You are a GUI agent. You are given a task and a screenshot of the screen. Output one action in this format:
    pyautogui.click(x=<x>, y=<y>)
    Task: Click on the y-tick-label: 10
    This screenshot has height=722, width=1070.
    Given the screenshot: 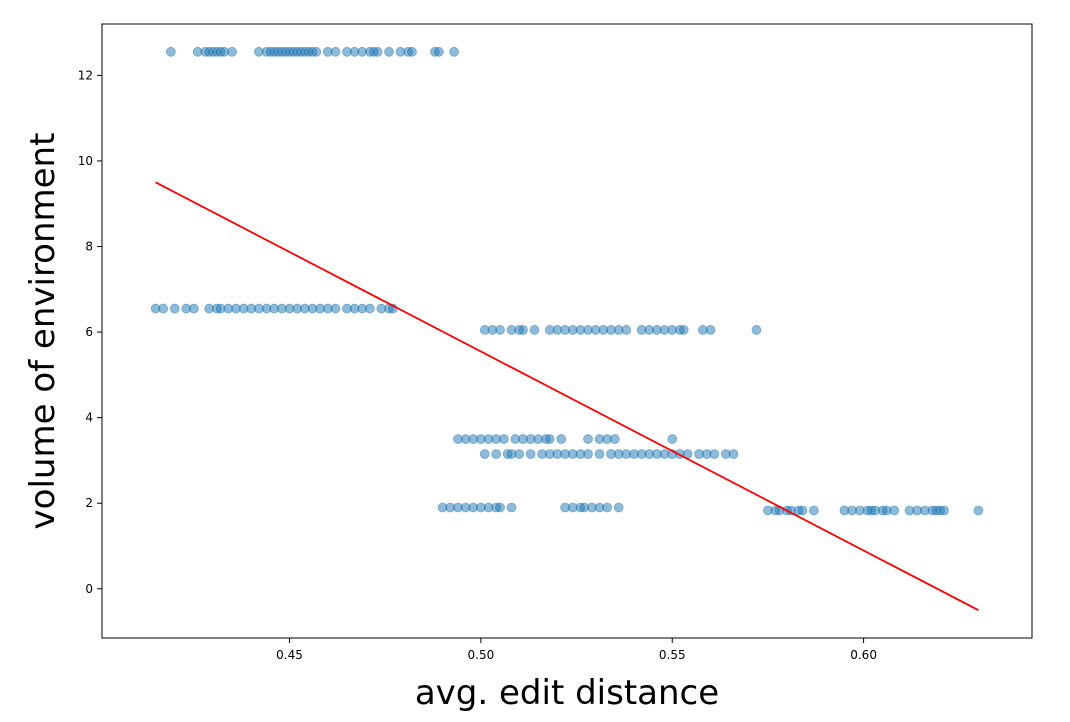 What is the action you would take?
    pyautogui.click(x=85, y=161)
    